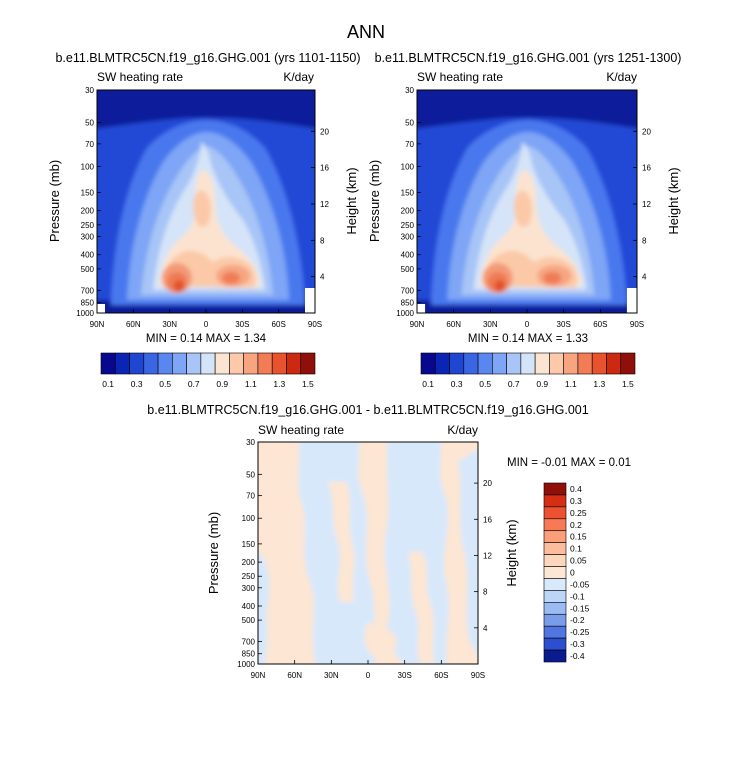 This screenshot has height=758, width=733. What do you see at coordinates (572, 573) in the screenshot?
I see `panel-3-colorbar-label: 0` at bounding box center [572, 573].